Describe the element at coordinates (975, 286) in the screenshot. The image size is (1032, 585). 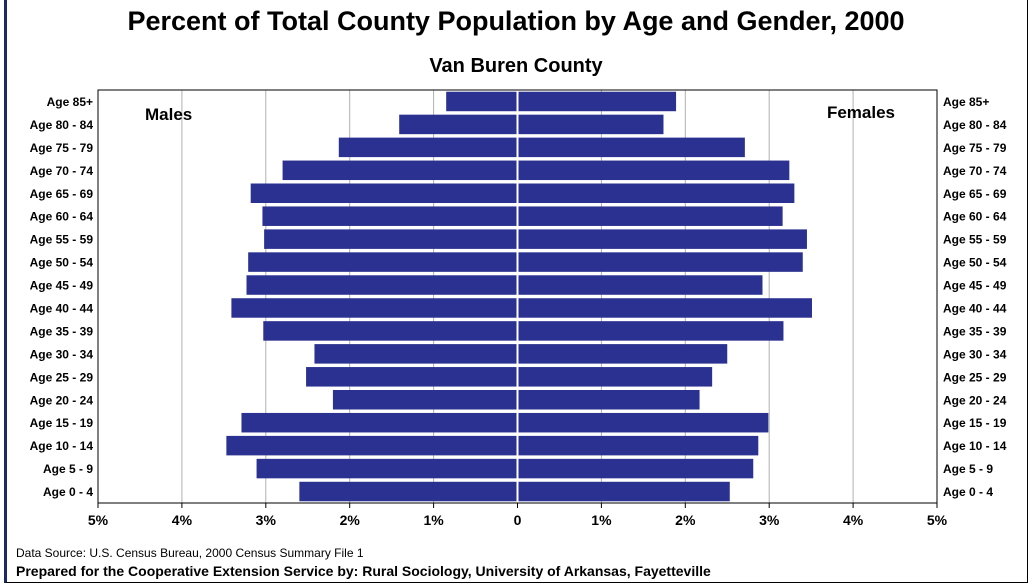
I see `age-label-right: Age 45 - 49` at that location.